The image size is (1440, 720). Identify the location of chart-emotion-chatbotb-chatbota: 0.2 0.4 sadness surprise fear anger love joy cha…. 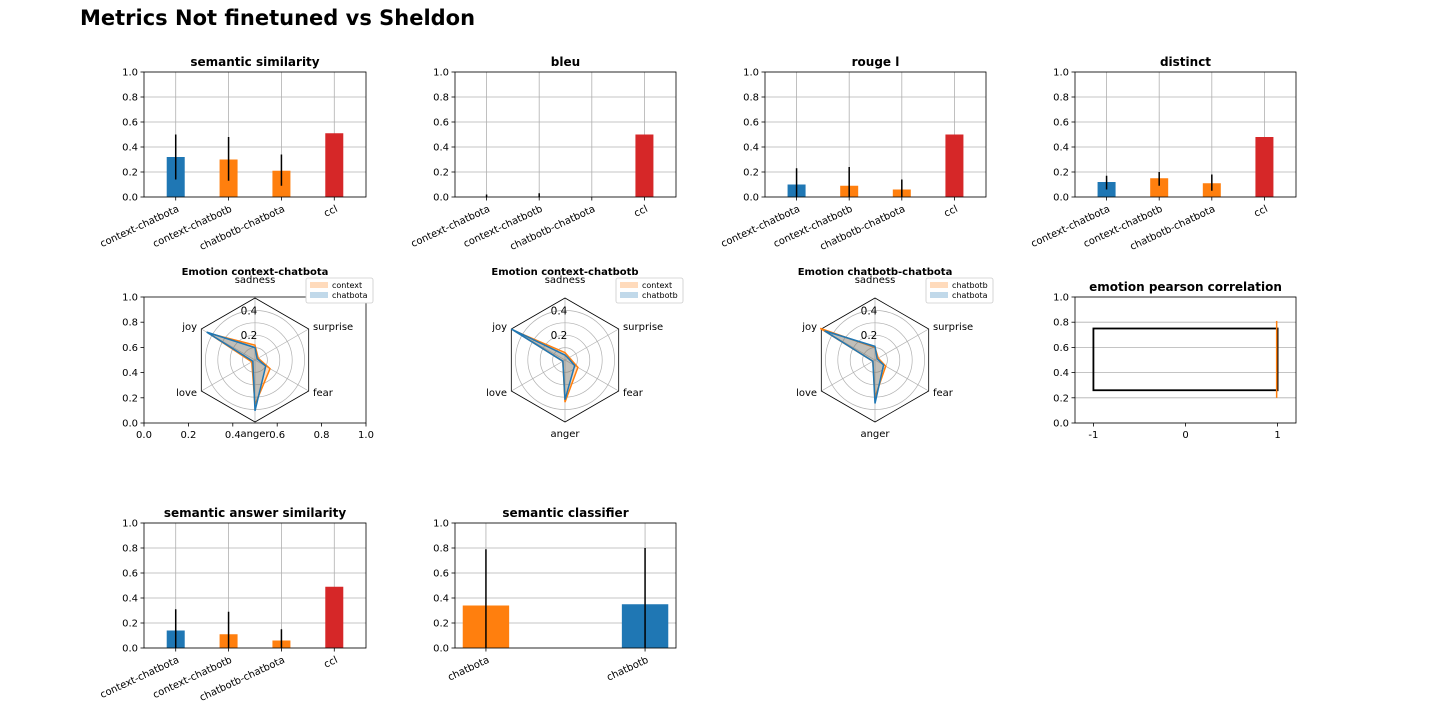
(895, 353).